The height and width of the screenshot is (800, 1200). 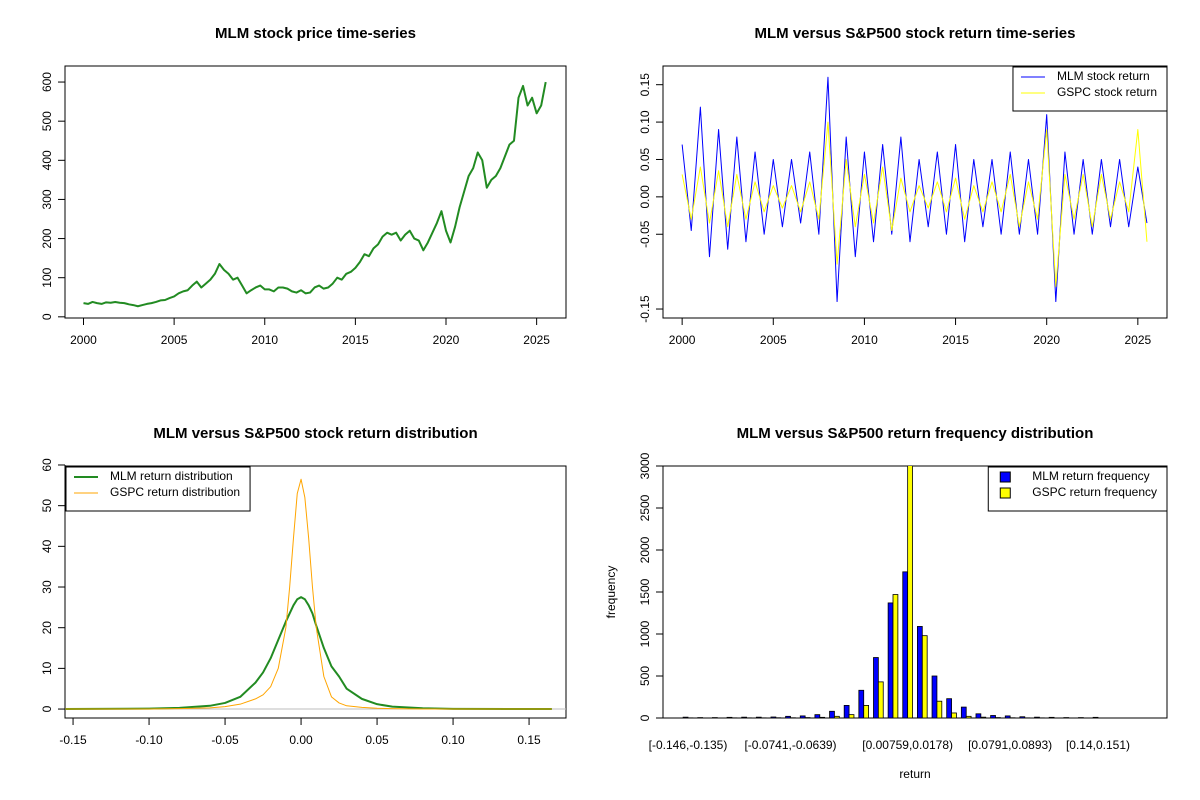 I want to click on chart-title: MLM stock price time-series, so click(x=315, y=33).